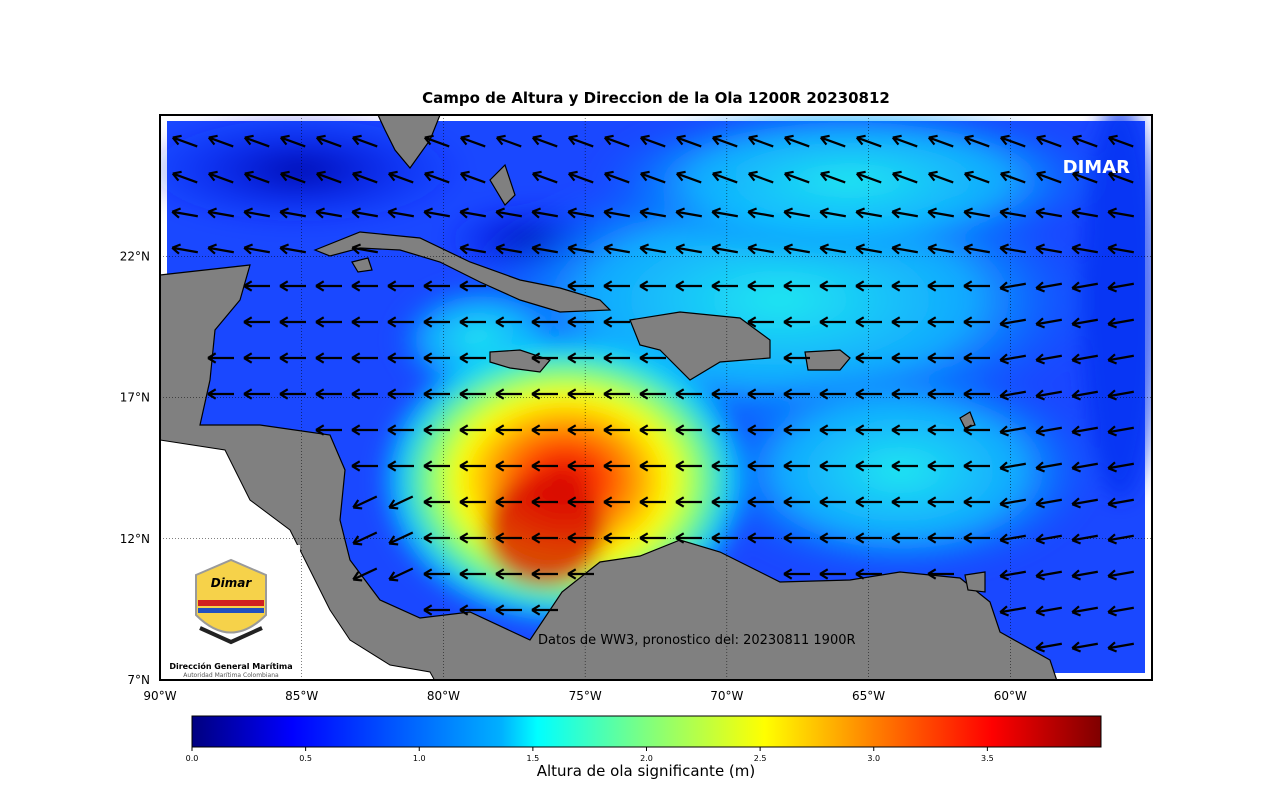 The width and height of the screenshot is (1280, 786). What do you see at coordinates (231, 675) in the screenshot?
I see `logo-subtitle: Autoridad Marítima Colombiana` at bounding box center [231, 675].